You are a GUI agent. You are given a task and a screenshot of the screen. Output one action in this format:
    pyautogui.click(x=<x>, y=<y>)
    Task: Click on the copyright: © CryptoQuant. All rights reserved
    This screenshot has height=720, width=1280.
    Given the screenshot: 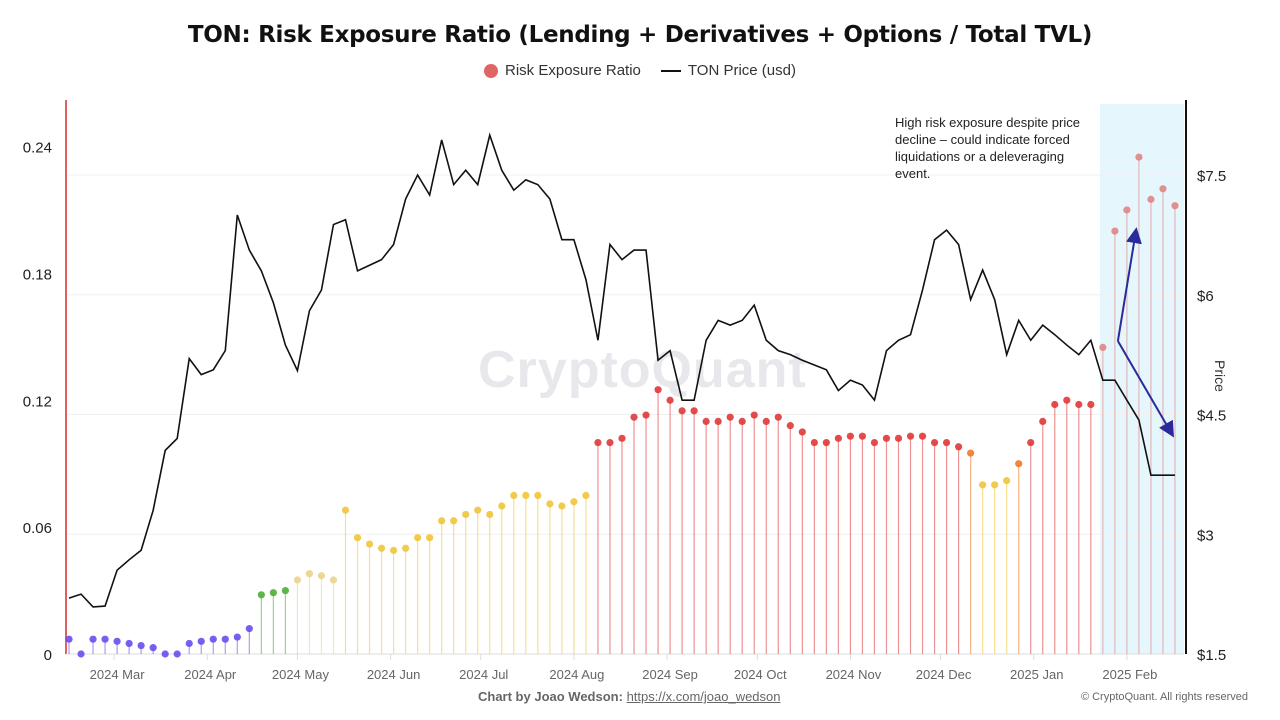 What is the action you would take?
    pyautogui.click(x=1164, y=697)
    